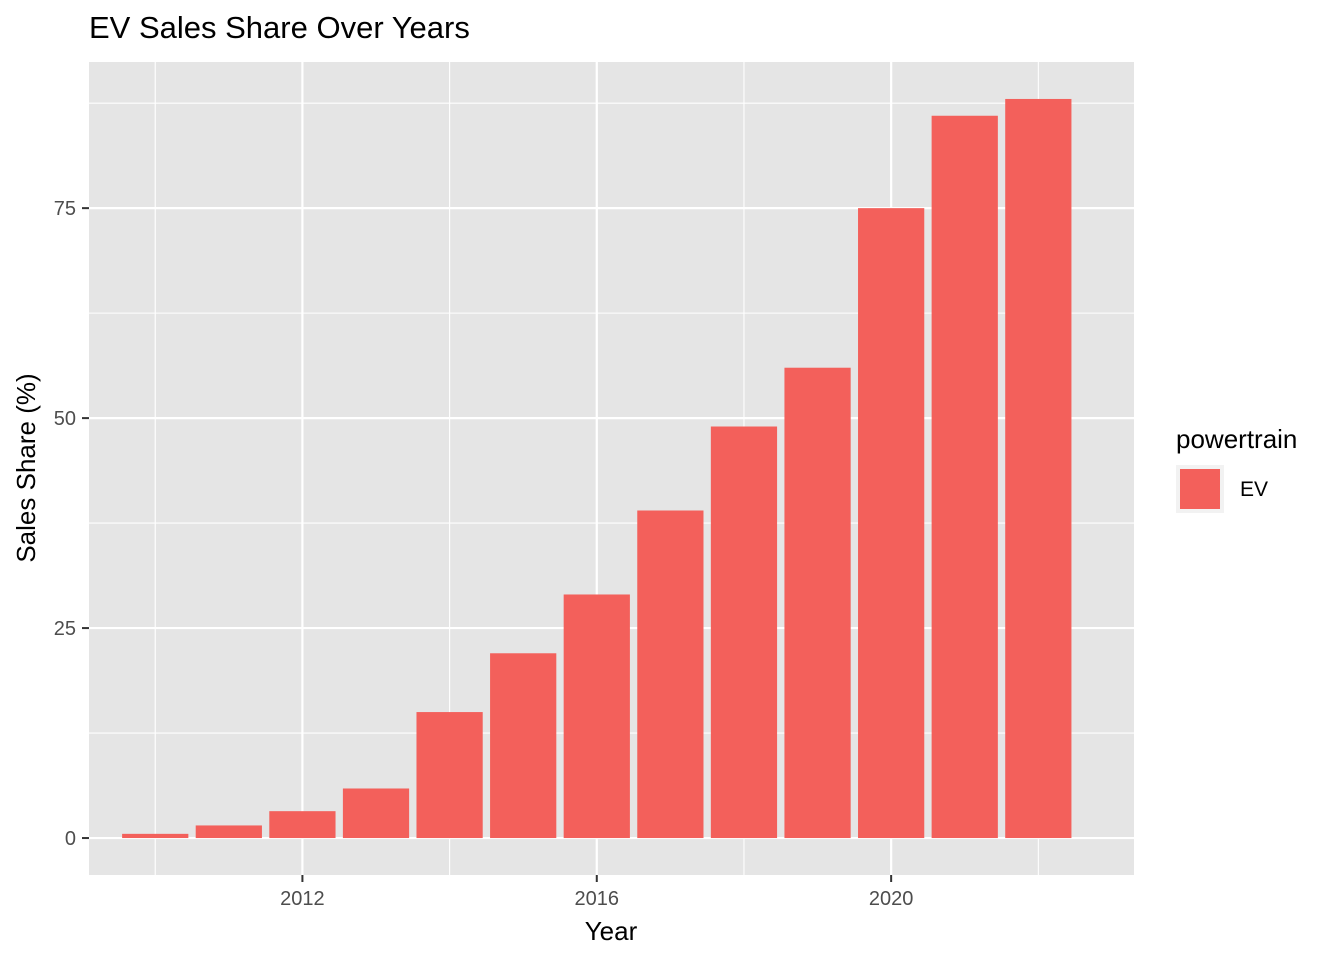 The width and height of the screenshot is (1344, 960). Describe the element at coordinates (596, 716) in the screenshot. I see `bar-2016` at that location.